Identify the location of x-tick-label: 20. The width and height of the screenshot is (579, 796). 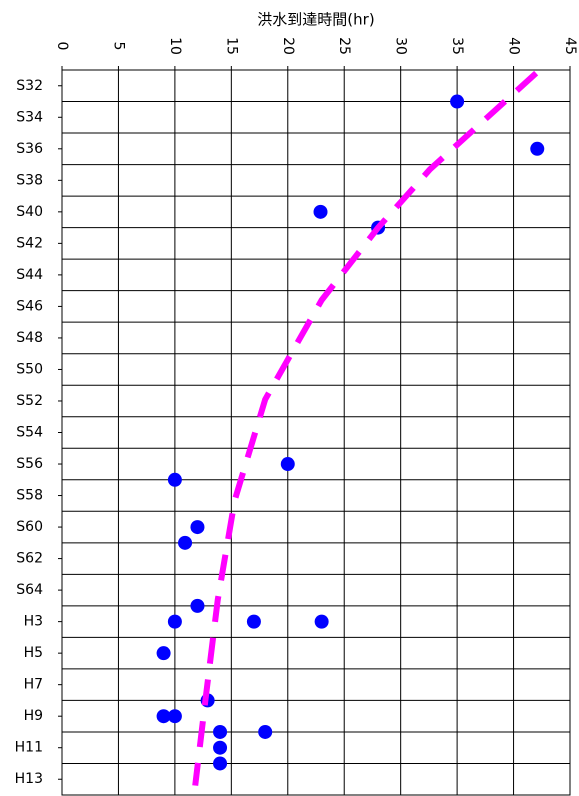
(288, 46).